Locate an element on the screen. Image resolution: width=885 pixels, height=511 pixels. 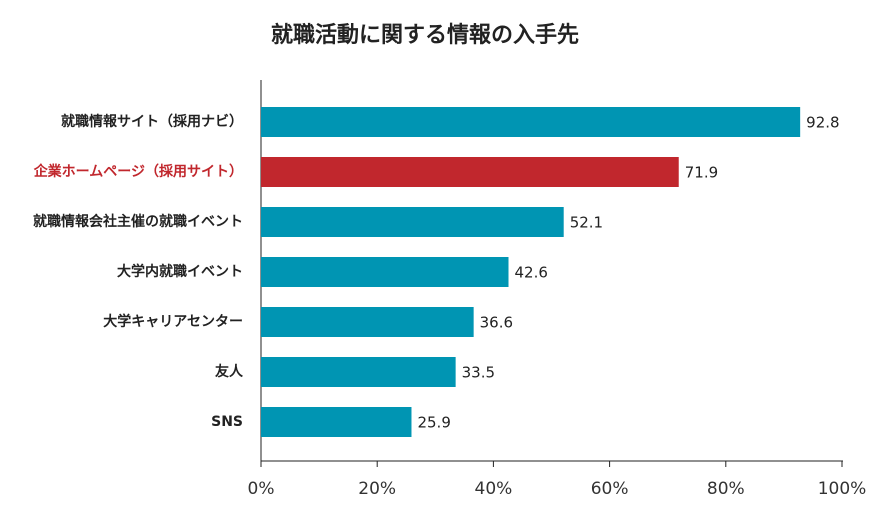
value-label: 42.6 is located at coordinates (531, 273).